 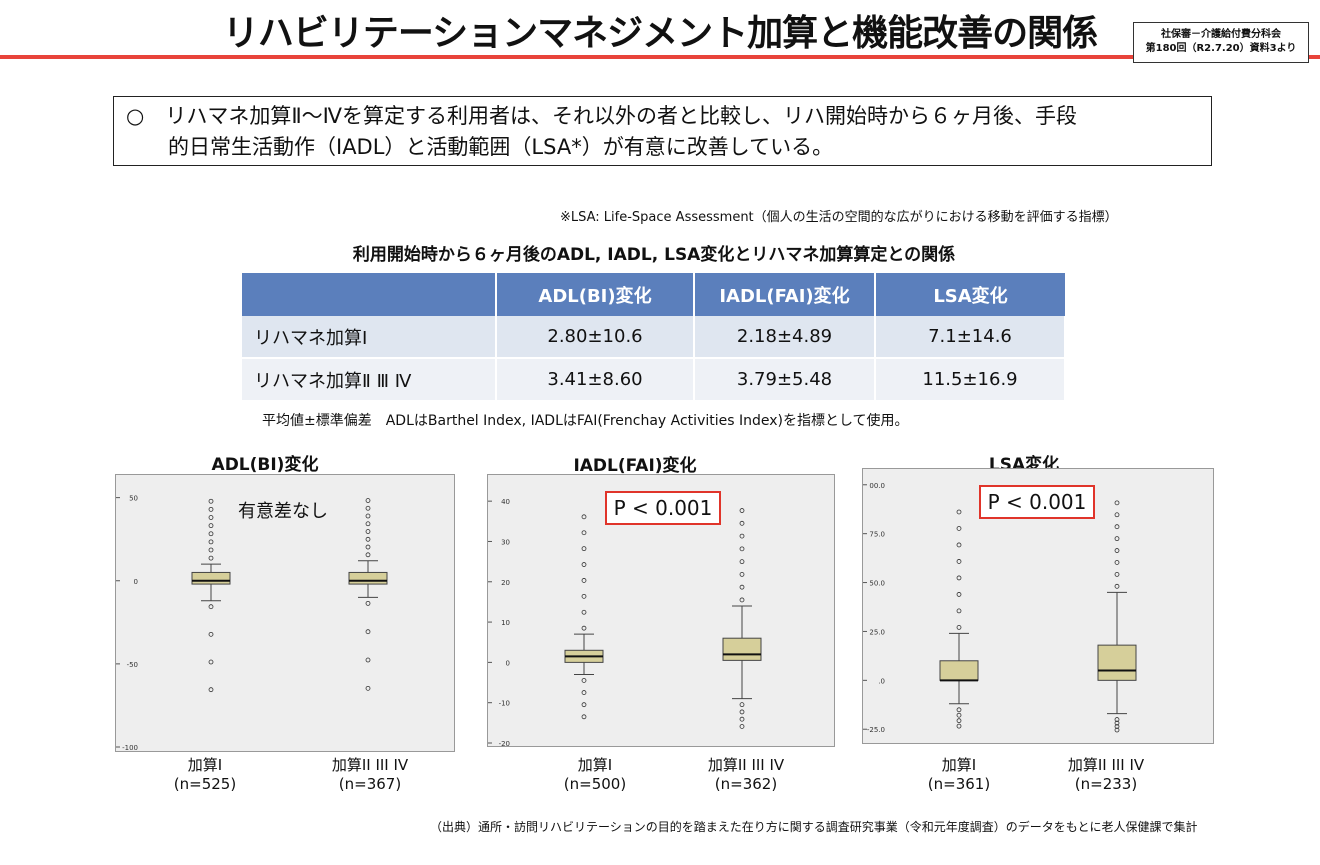 What do you see at coordinates (959, 784) in the screenshot?
I see `group-n: (n=361)` at bounding box center [959, 784].